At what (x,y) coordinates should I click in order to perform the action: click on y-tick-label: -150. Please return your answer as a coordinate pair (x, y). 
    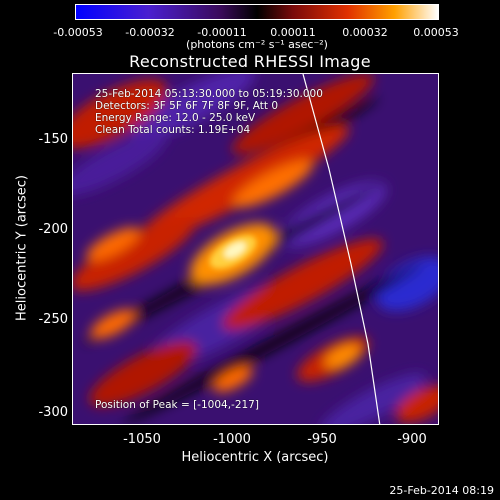
    Looking at the image, I should click on (53, 139).